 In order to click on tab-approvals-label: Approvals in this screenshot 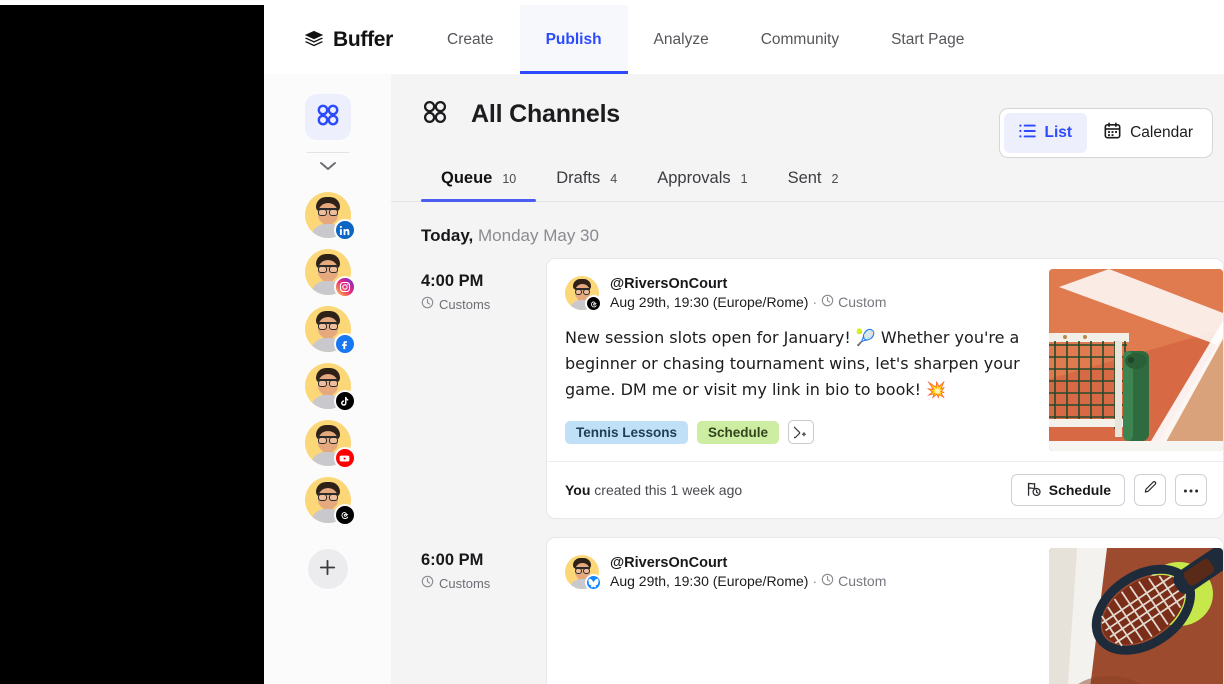, I will do `click(694, 178)`.